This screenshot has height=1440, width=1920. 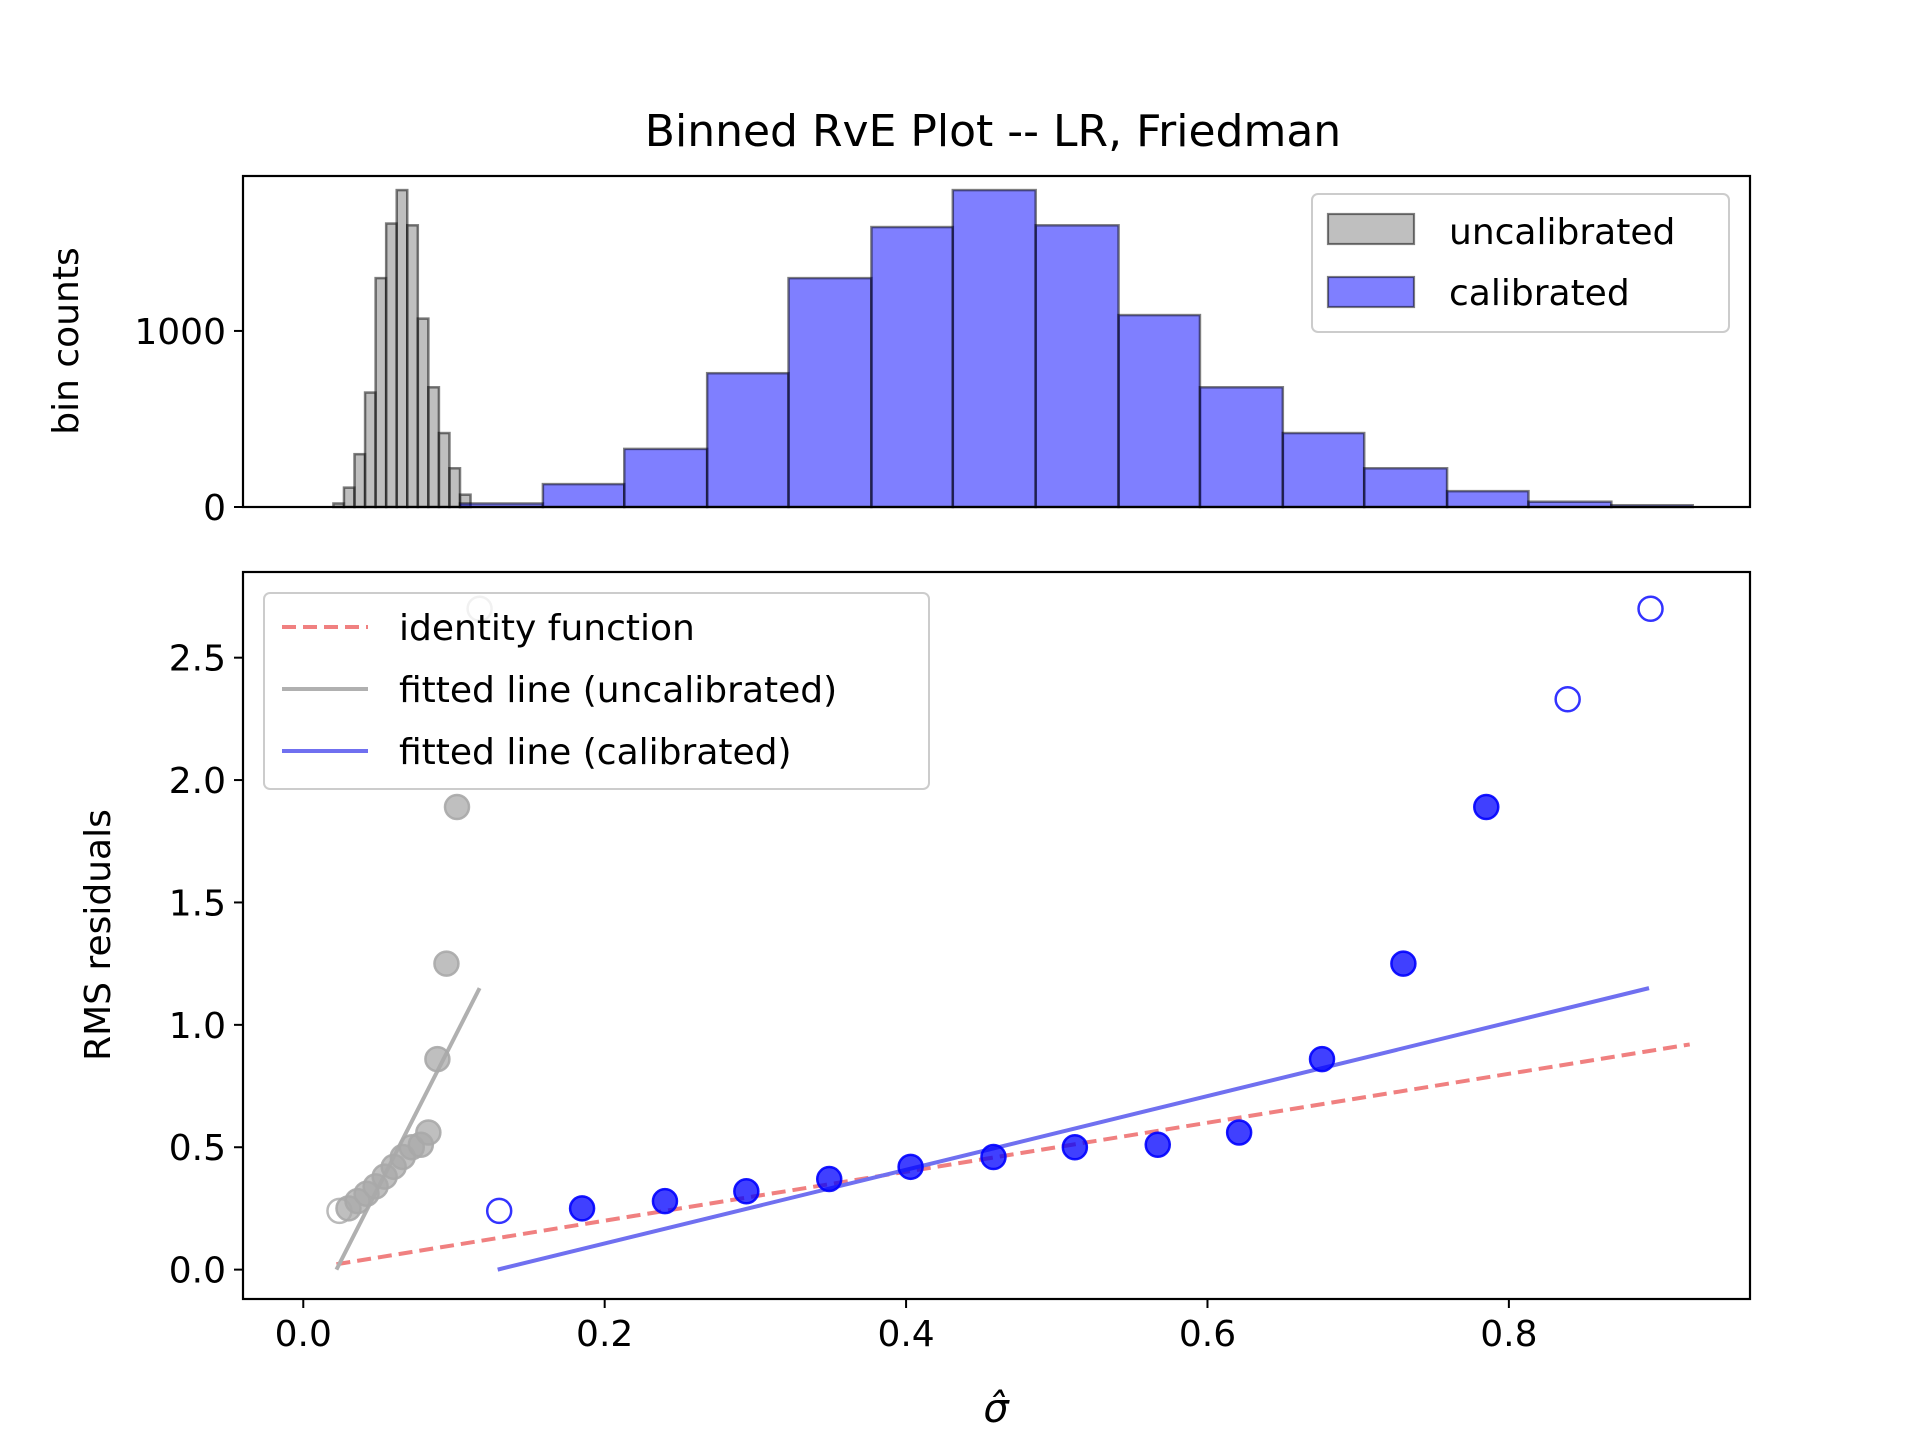 I want to click on rve-y-tick-label-4: 2.0, so click(x=197, y=781).